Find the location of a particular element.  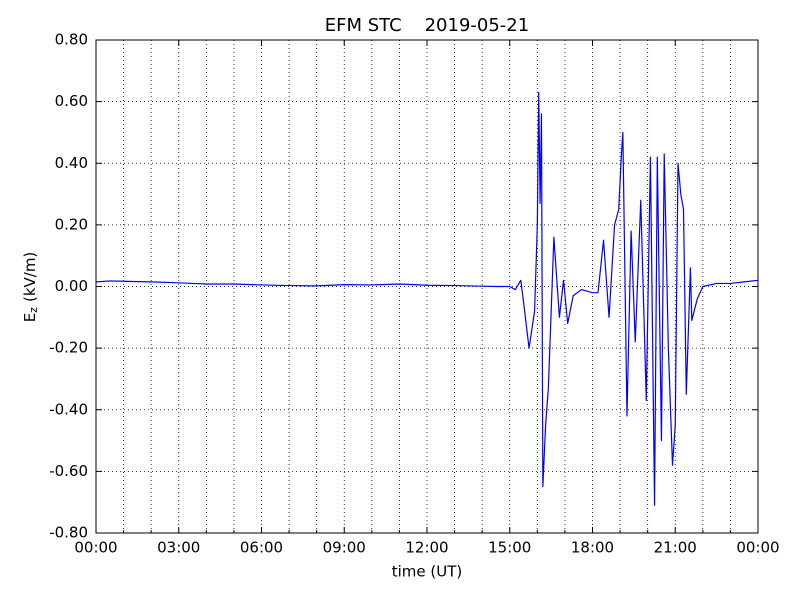

x-tick-label: 09:00 is located at coordinates (344, 548).